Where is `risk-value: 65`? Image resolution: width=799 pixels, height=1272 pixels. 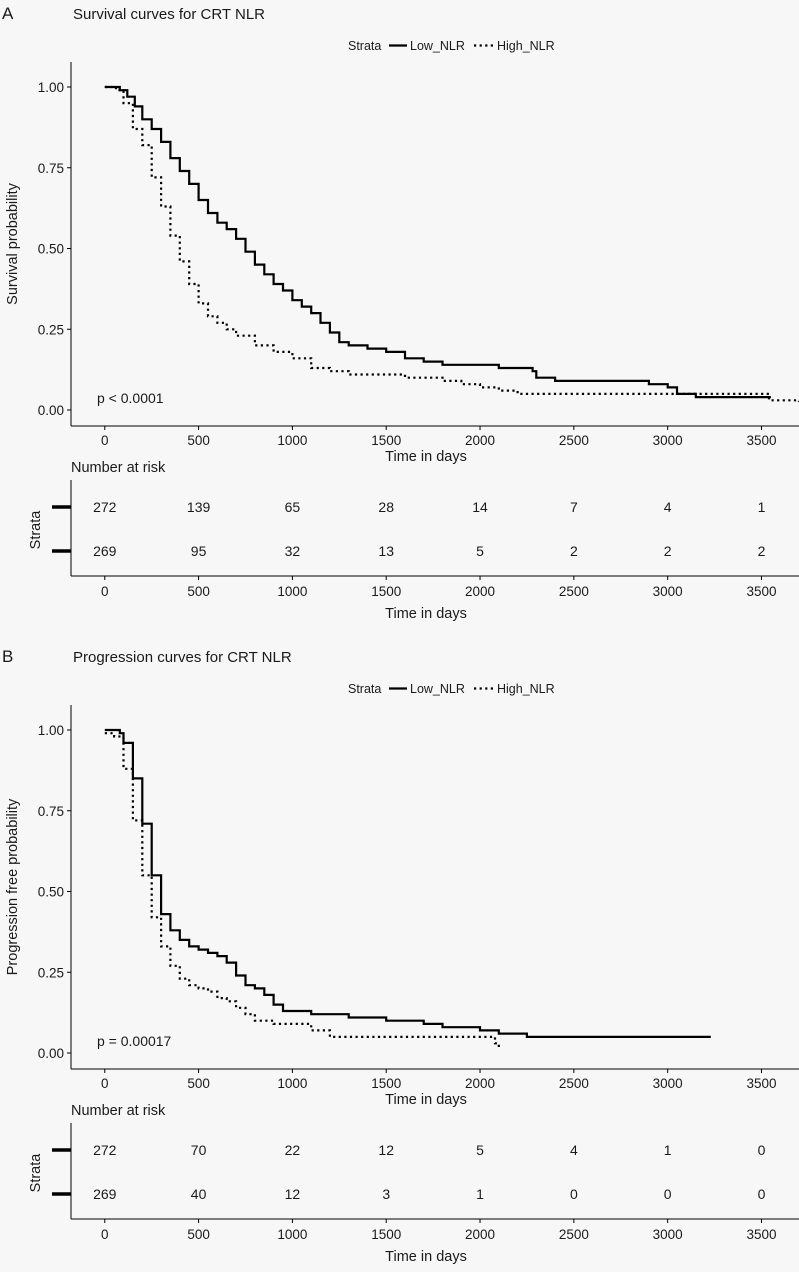 risk-value: 65 is located at coordinates (293, 507).